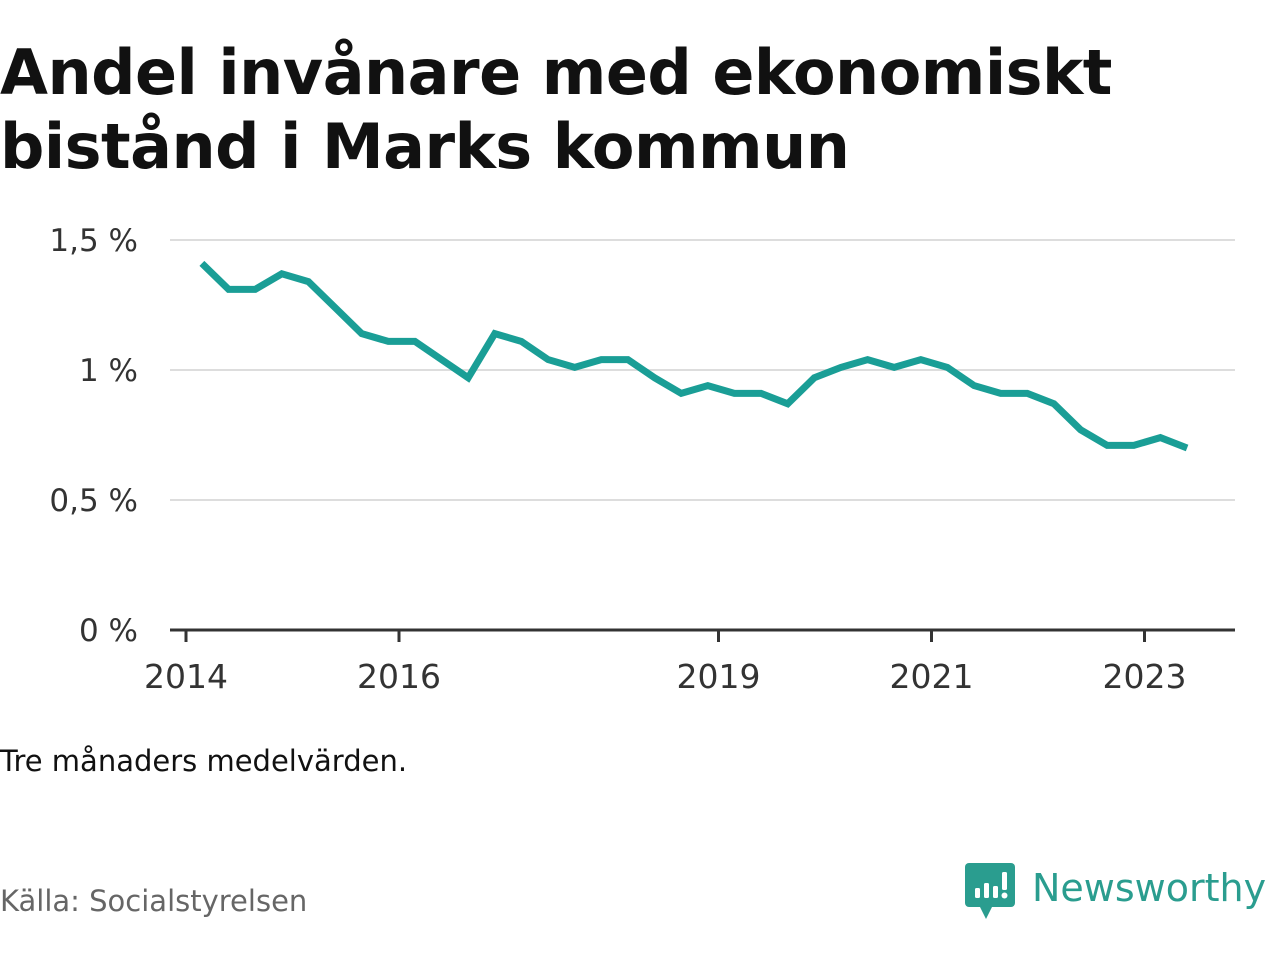  What do you see at coordinates (108, 631) in the screenshot?
I see `y-tick-label: 0 %` at bounding box center [108, 631].